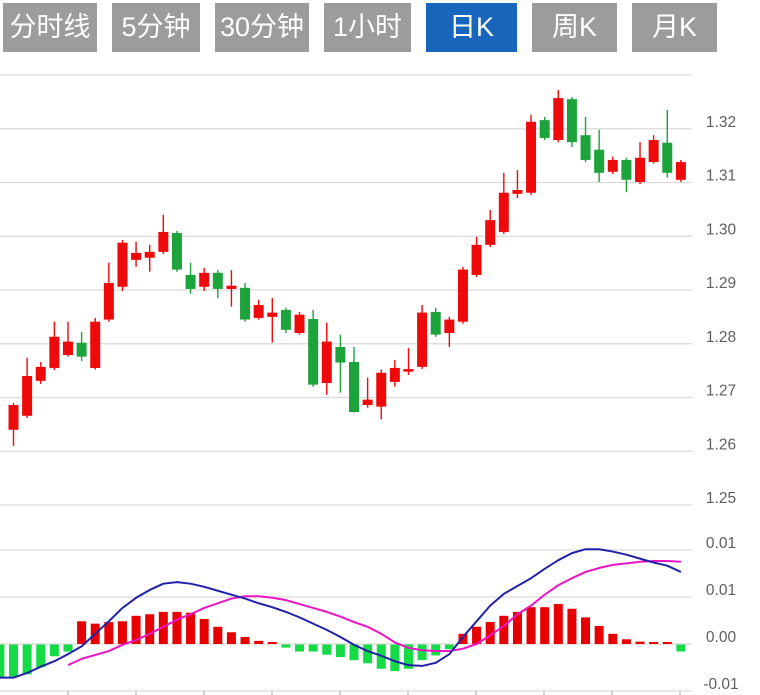  I want to click on price-axis-label: 1.28, so click(721, 337).